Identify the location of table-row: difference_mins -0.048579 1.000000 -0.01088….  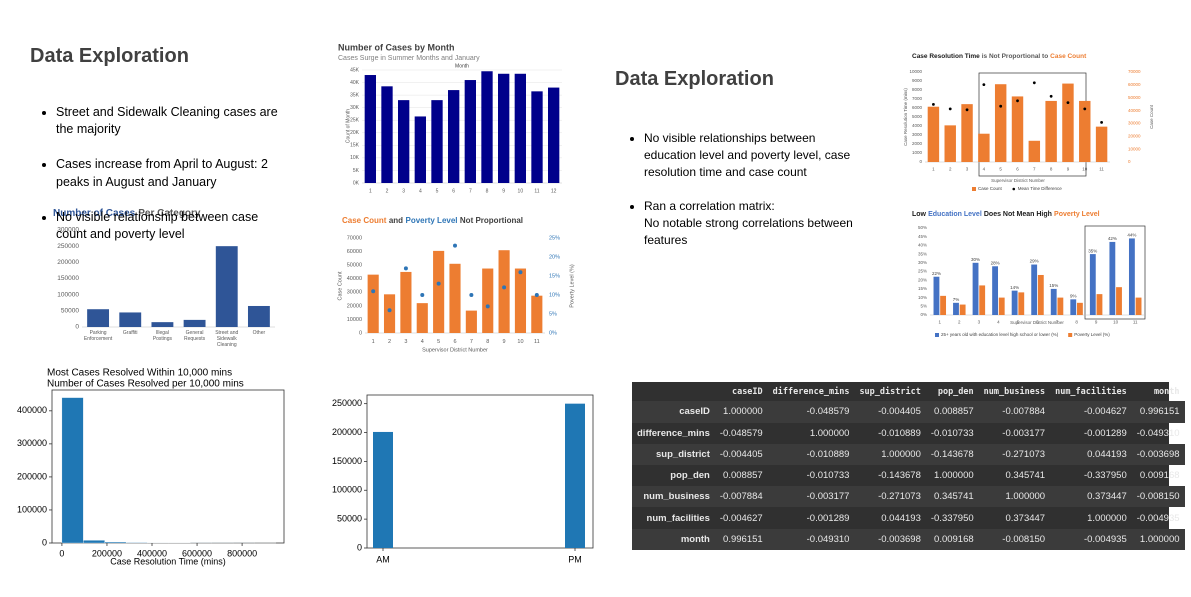
(908, 433).